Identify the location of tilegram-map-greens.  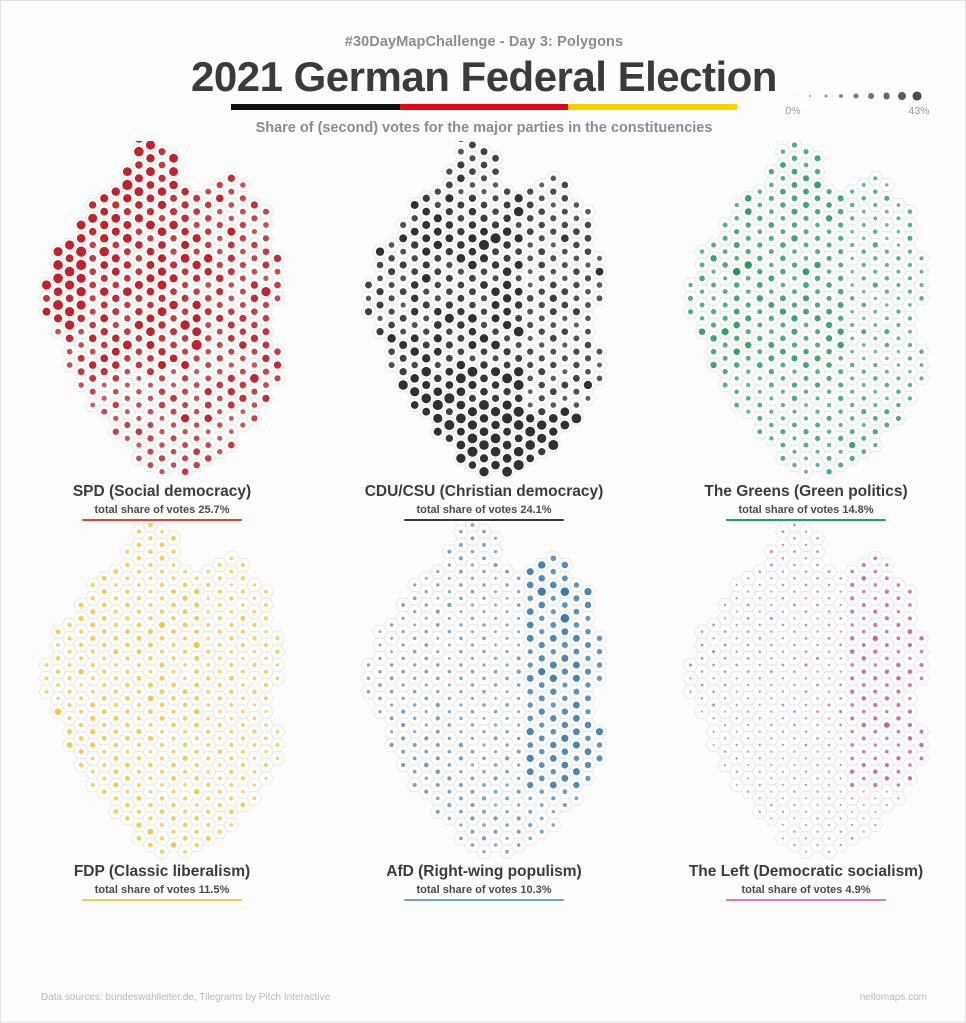
(805, 311).